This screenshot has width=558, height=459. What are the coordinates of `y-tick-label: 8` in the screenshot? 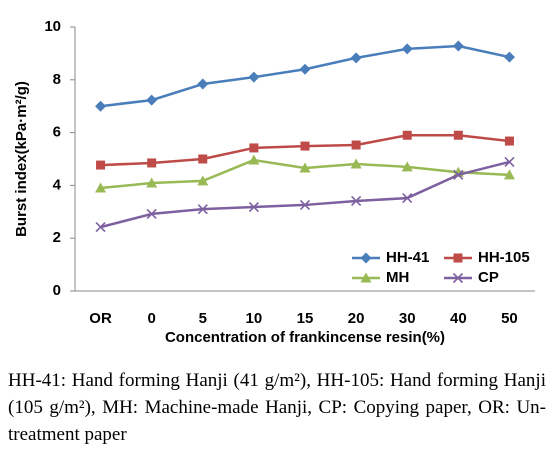 It's located at (57, 79).